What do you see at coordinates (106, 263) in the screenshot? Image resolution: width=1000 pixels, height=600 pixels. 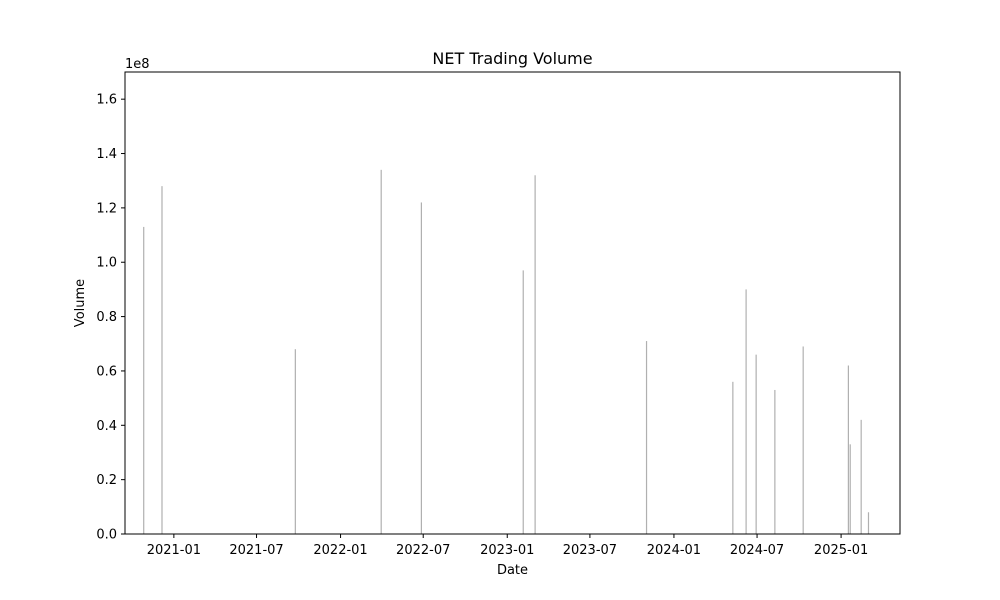 I see `y-tick-label: 1.0` at bounding box center [106, 263].